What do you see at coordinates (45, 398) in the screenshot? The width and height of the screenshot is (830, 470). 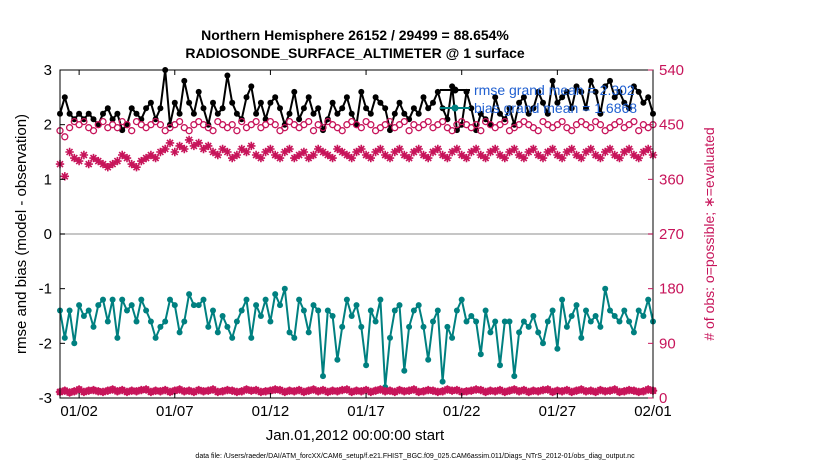 I see `y-tick-label: -3` at bounding box center [45, 398].